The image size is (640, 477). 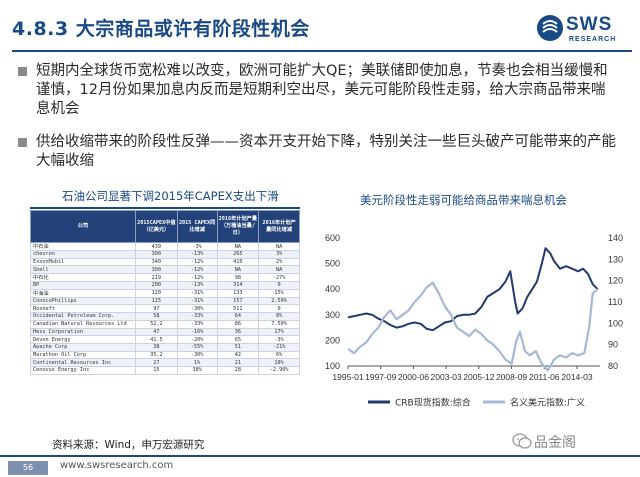 What do you see at coordinates (165, 208) in the screenshot?
I see `table-title-divider` at bounding box center [165, 208].